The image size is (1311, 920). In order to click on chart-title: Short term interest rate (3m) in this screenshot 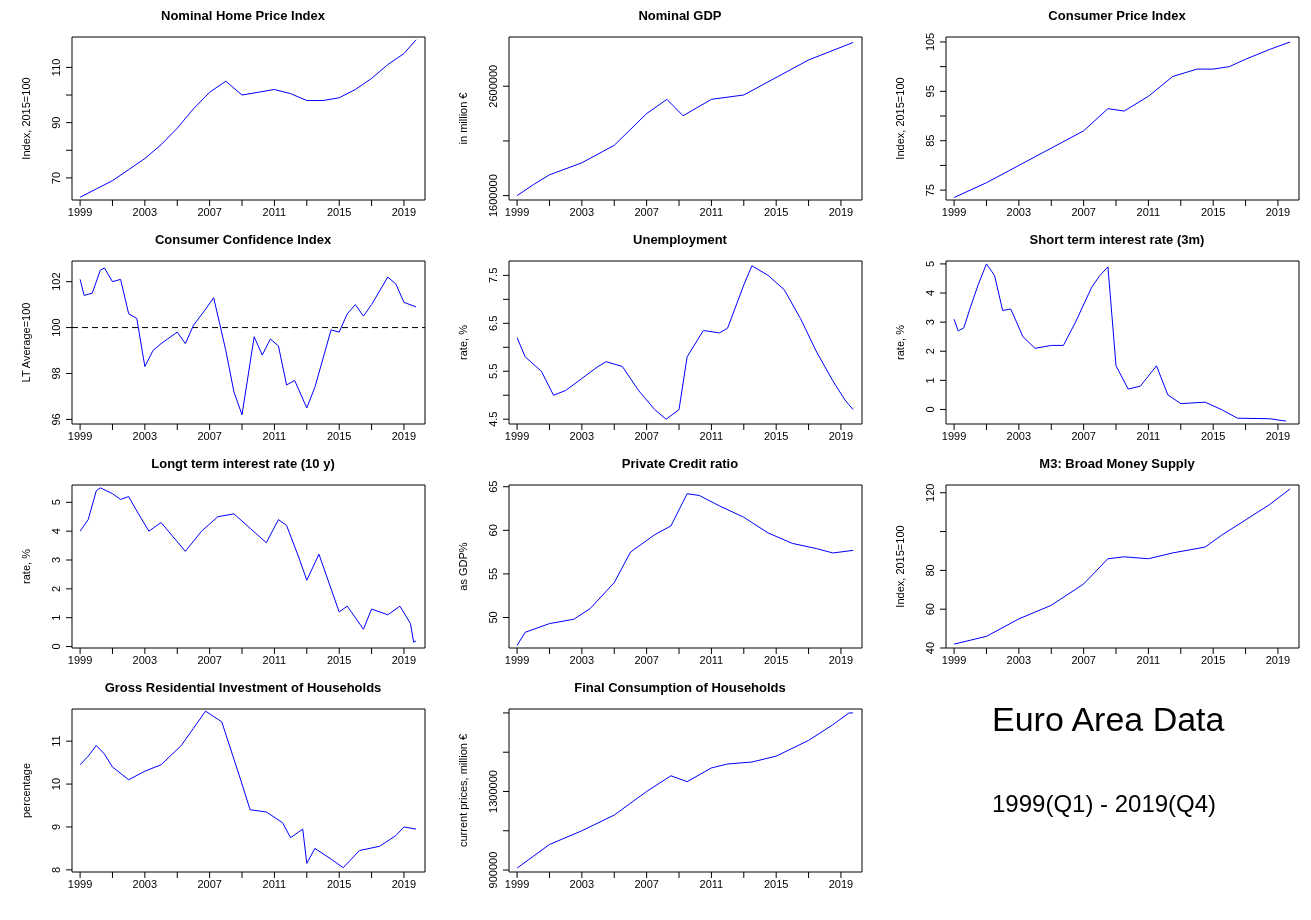, I will do `click(1117, 240)`.